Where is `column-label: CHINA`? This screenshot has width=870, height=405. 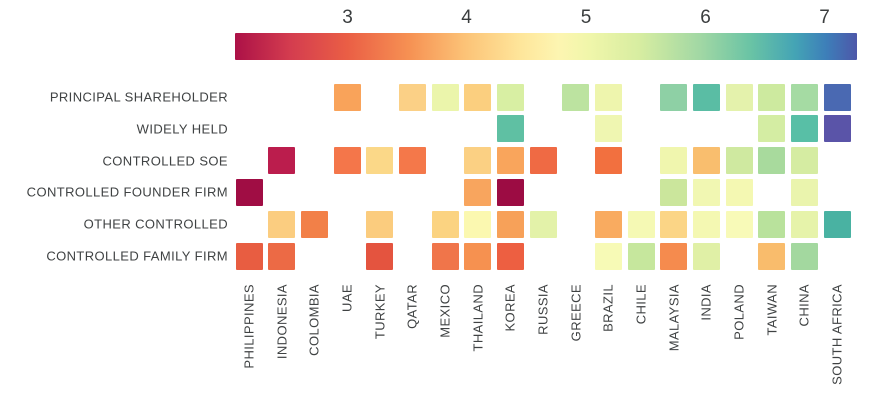 column-label: CHINA is located at coordinates (804, 305).